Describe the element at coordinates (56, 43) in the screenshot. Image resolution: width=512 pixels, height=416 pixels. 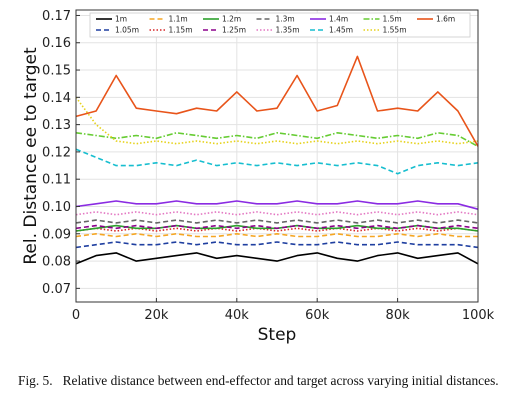
I see `y-tick-label: 0.16` at that location.